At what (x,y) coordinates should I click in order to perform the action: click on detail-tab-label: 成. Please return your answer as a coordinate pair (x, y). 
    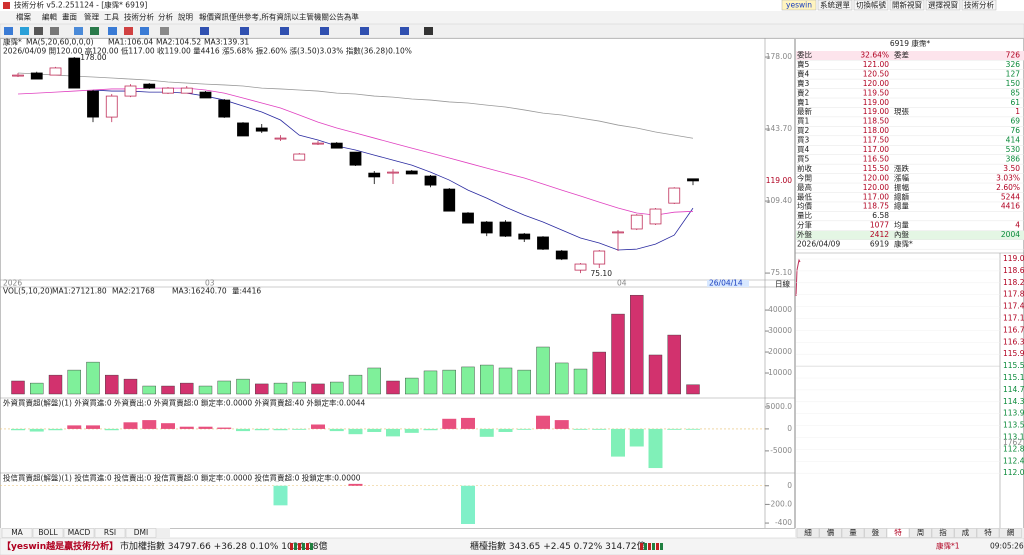
    Looking at the image, I should click on (966, 532).